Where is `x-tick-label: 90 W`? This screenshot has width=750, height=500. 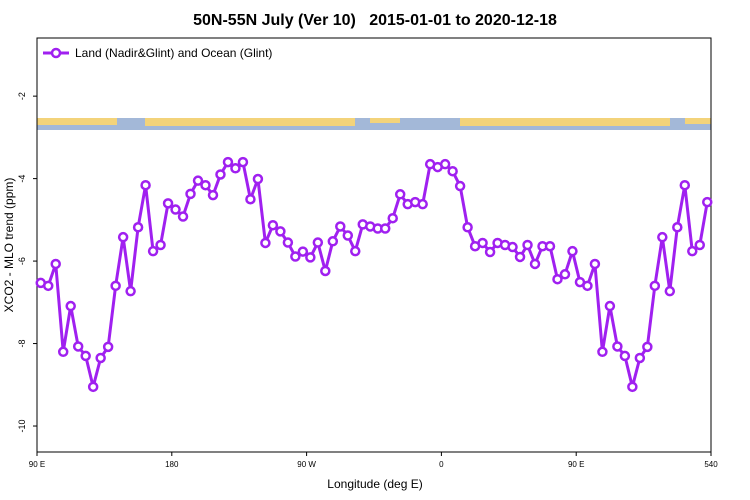 x-tick-label: 90 W is located at coordinates (306, 464).